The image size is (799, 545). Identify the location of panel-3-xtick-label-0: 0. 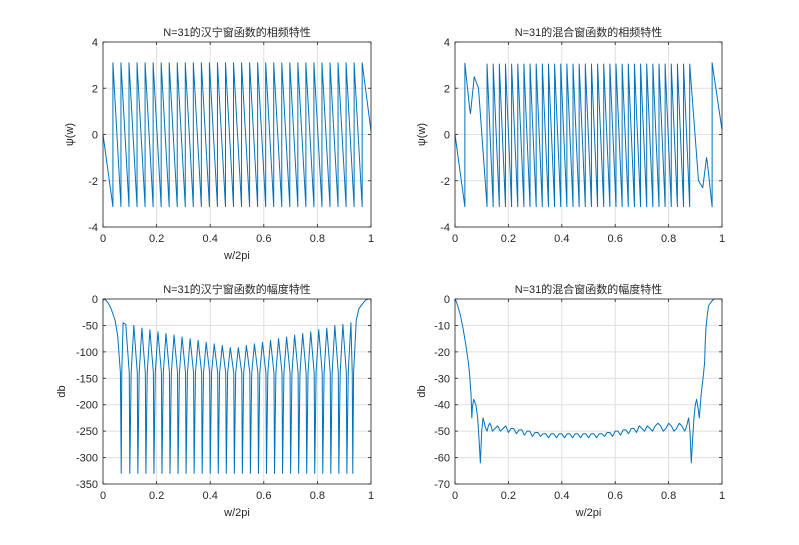
(103, 496).